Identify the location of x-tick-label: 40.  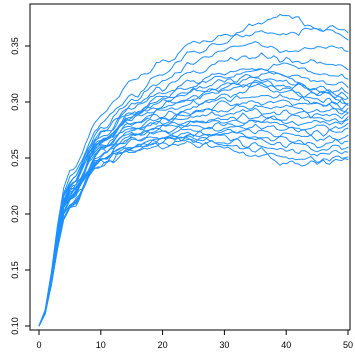
(286, 345).